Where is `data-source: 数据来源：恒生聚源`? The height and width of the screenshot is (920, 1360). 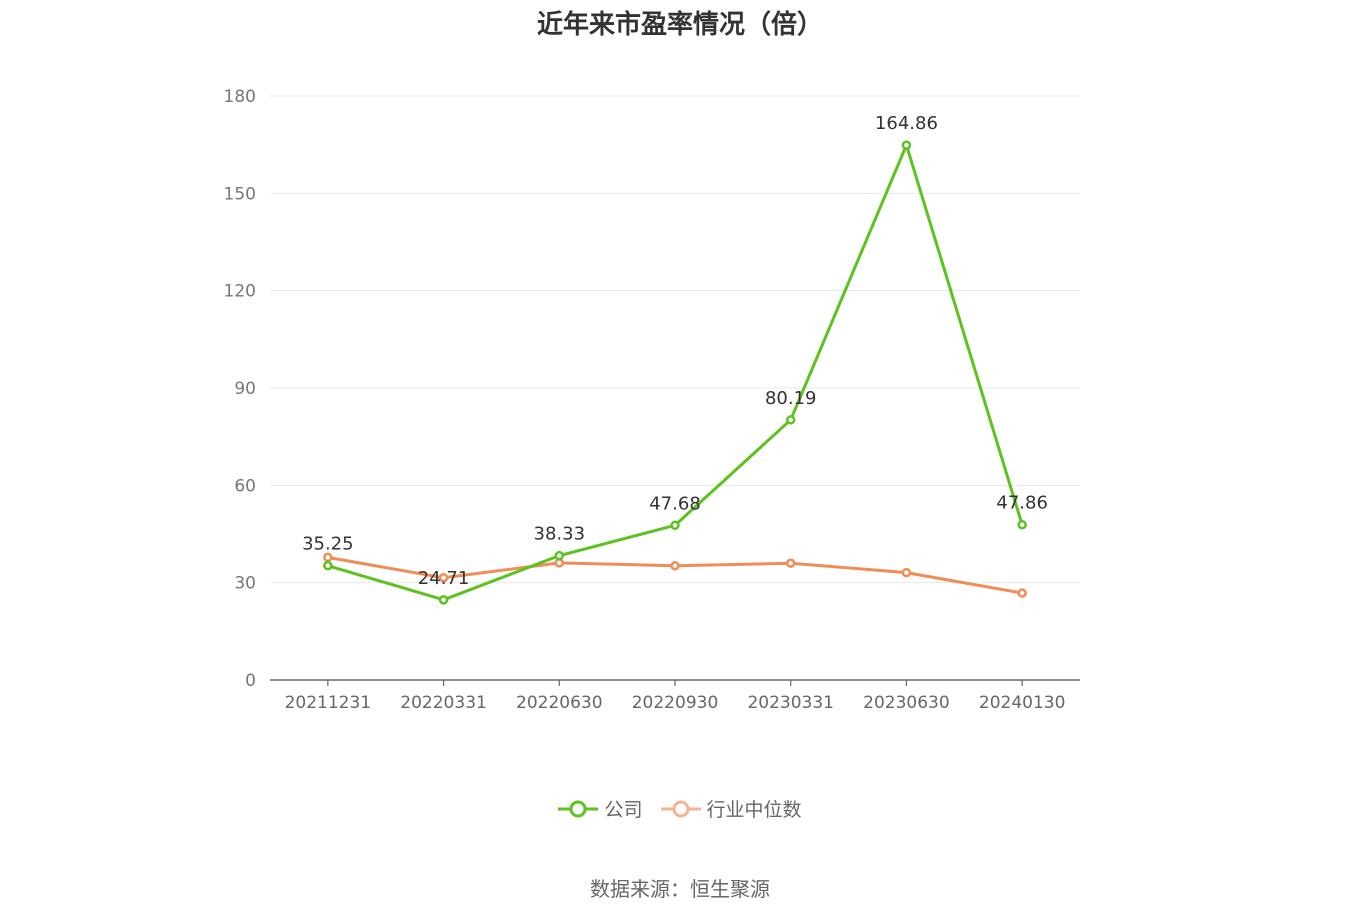 data-source: 数据来源：恒生聚源 is located at coordinates (680, 889).